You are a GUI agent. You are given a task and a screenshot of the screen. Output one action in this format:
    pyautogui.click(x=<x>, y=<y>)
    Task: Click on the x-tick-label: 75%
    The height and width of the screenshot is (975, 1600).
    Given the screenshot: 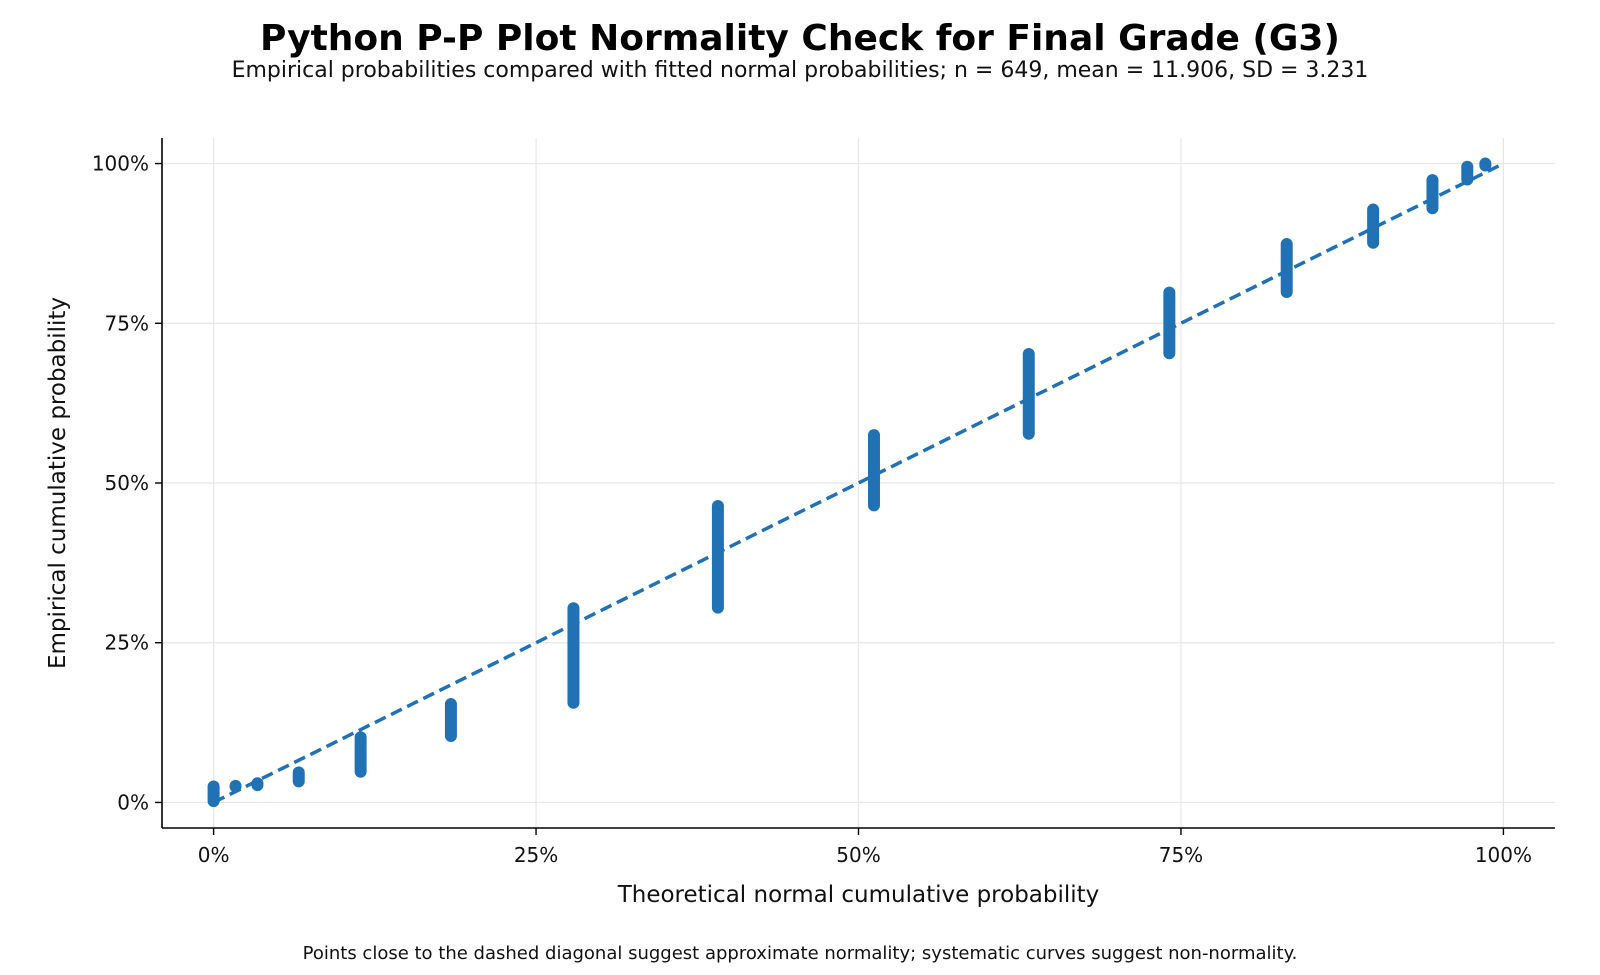 What is the action you would take?
    pyautogui.click(x=1181, y=855)
    